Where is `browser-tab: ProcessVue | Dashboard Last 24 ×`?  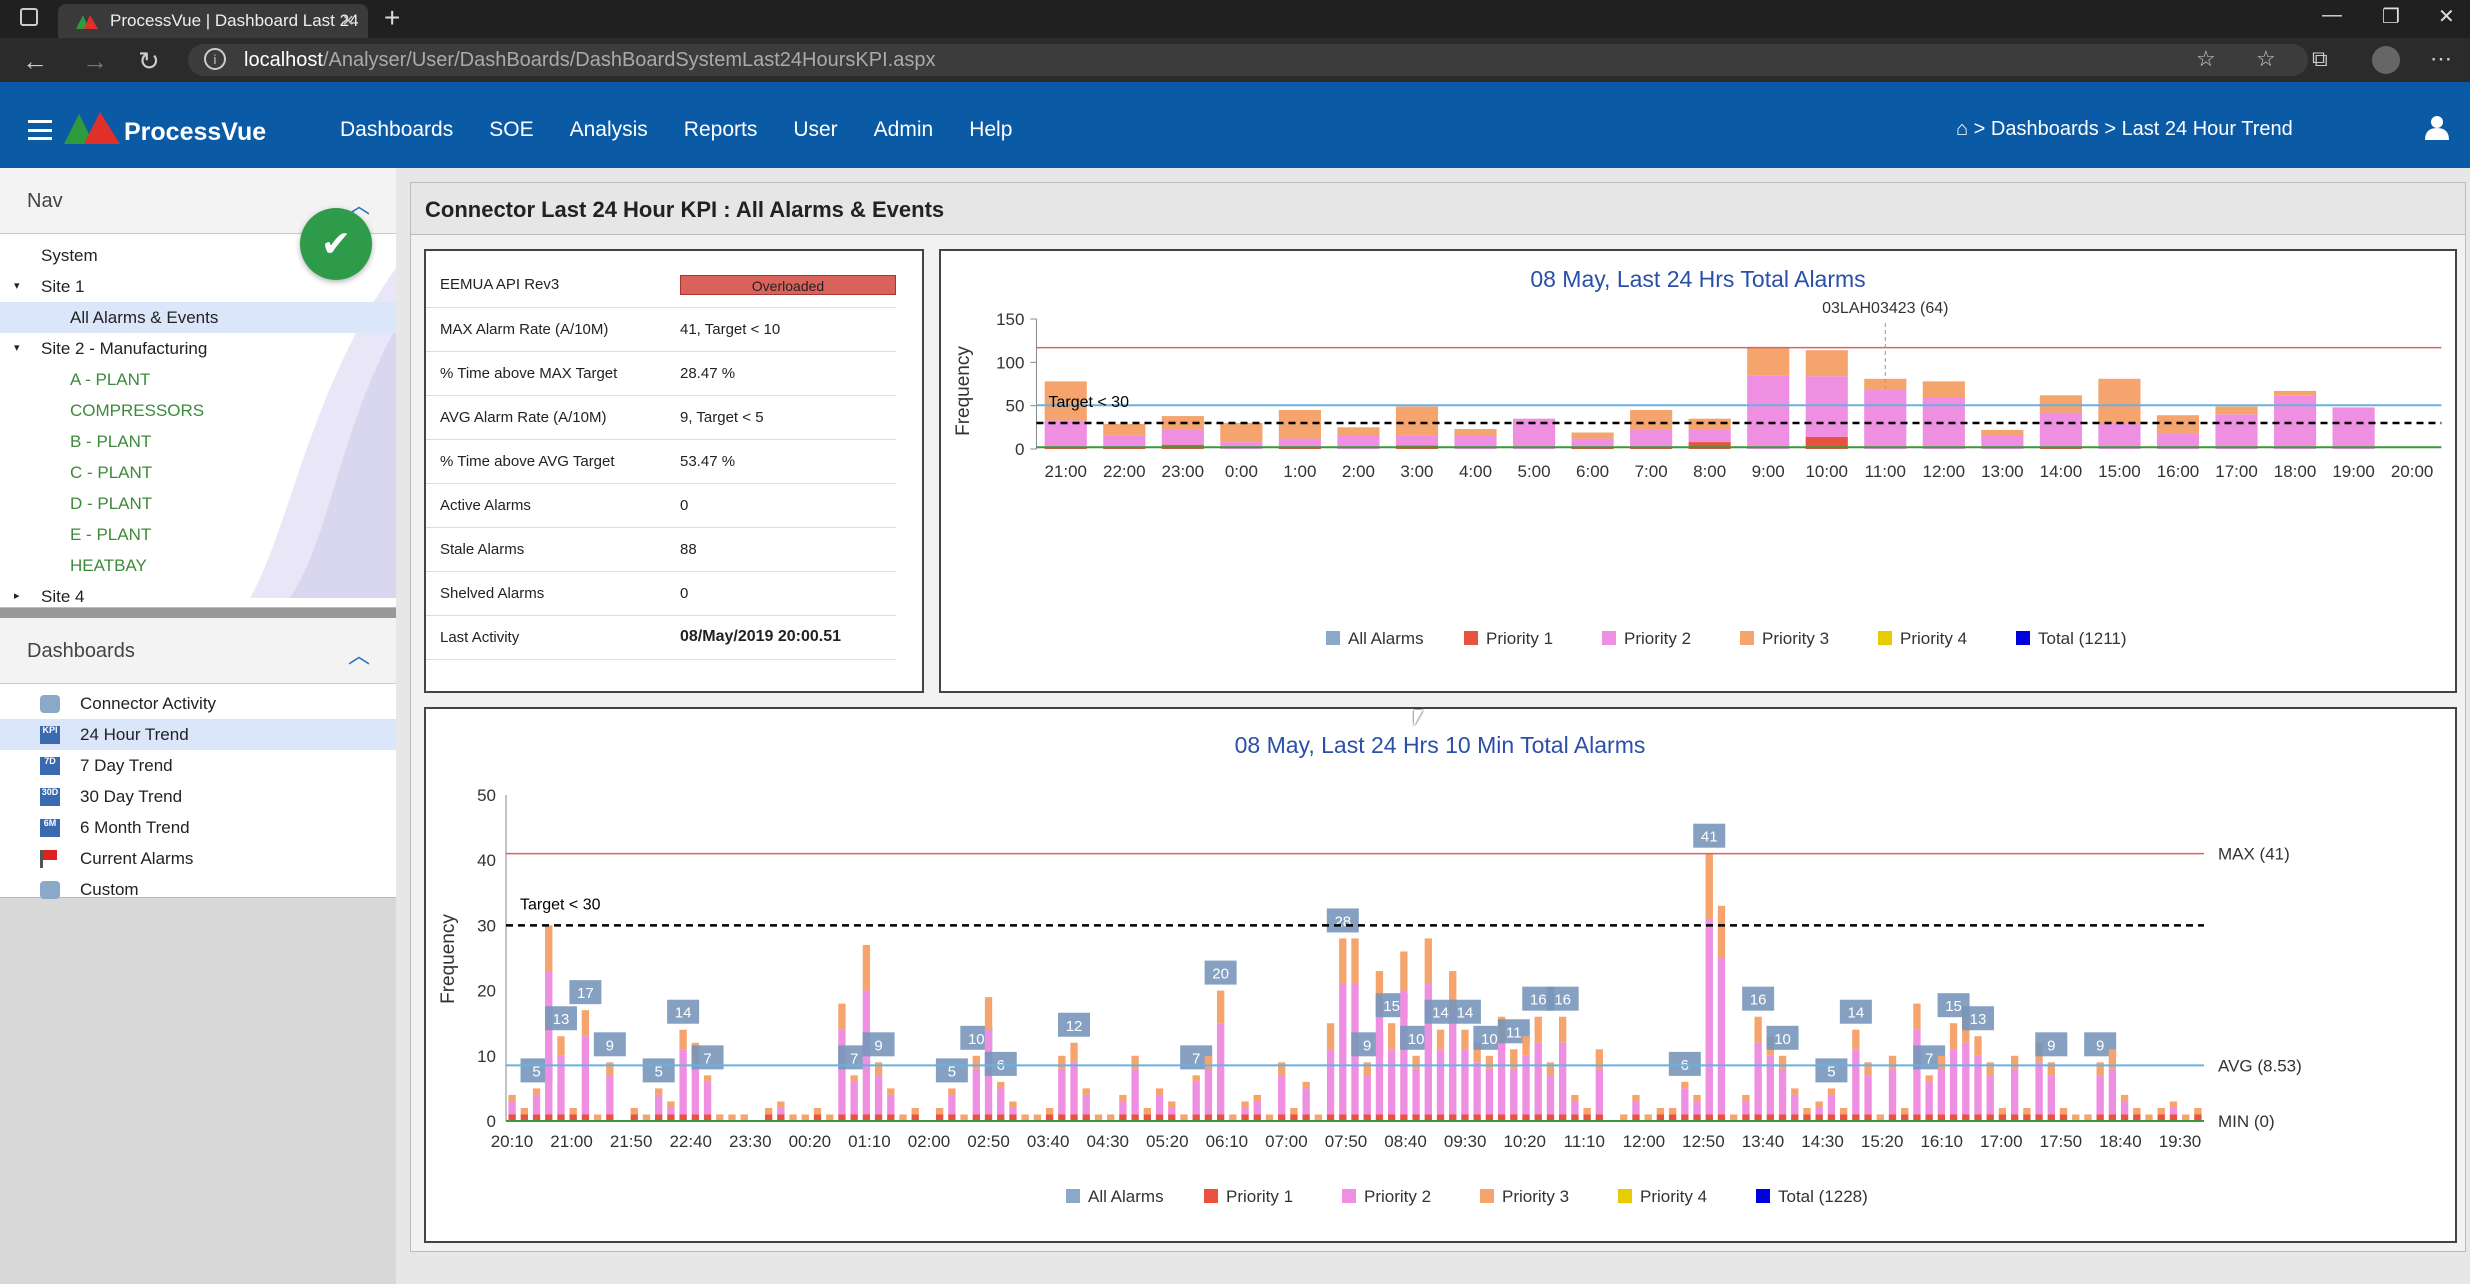 browser-tab: ProcessVue | Dashboard Last 24 × is located at coordinates (213, 21).